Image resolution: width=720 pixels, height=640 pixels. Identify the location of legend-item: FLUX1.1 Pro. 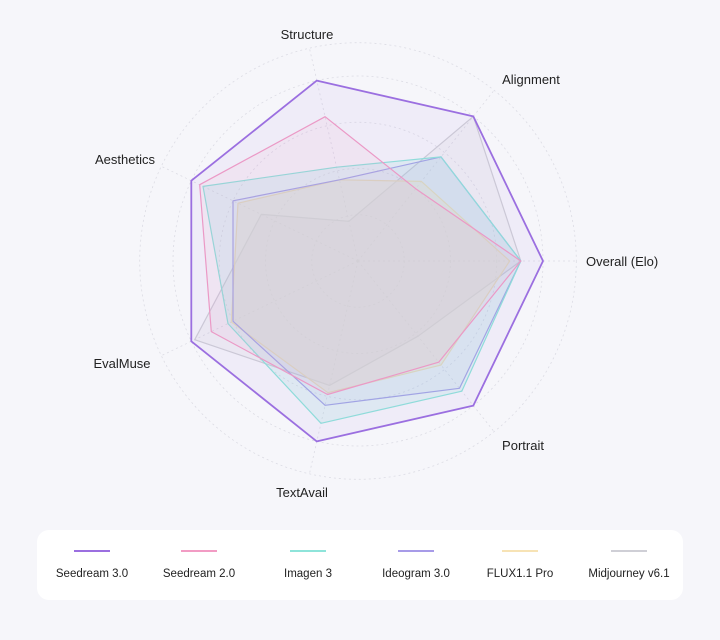
(520, 565).